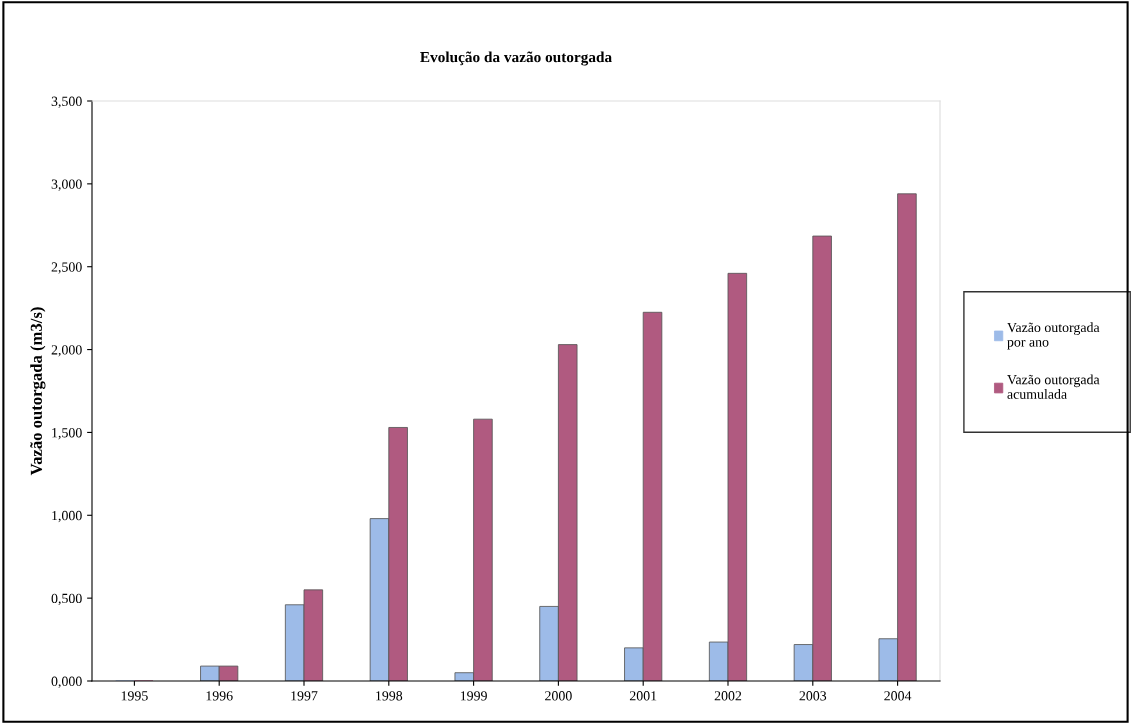 The image size is (1131, 724). What do you see at coordinates (516, 58) in the screenshot?
I see `chart-title: Evolução da vazão outorgada` at bounding box center [516, 58].